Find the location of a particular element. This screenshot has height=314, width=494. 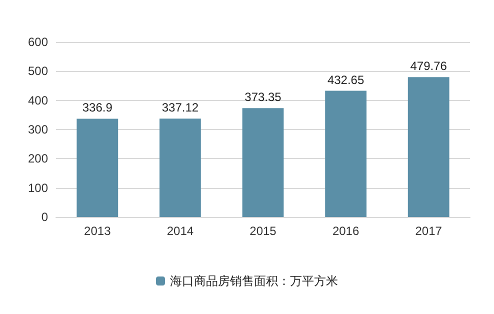

y-tick-label: 500 is located at coordinates (38, 71).